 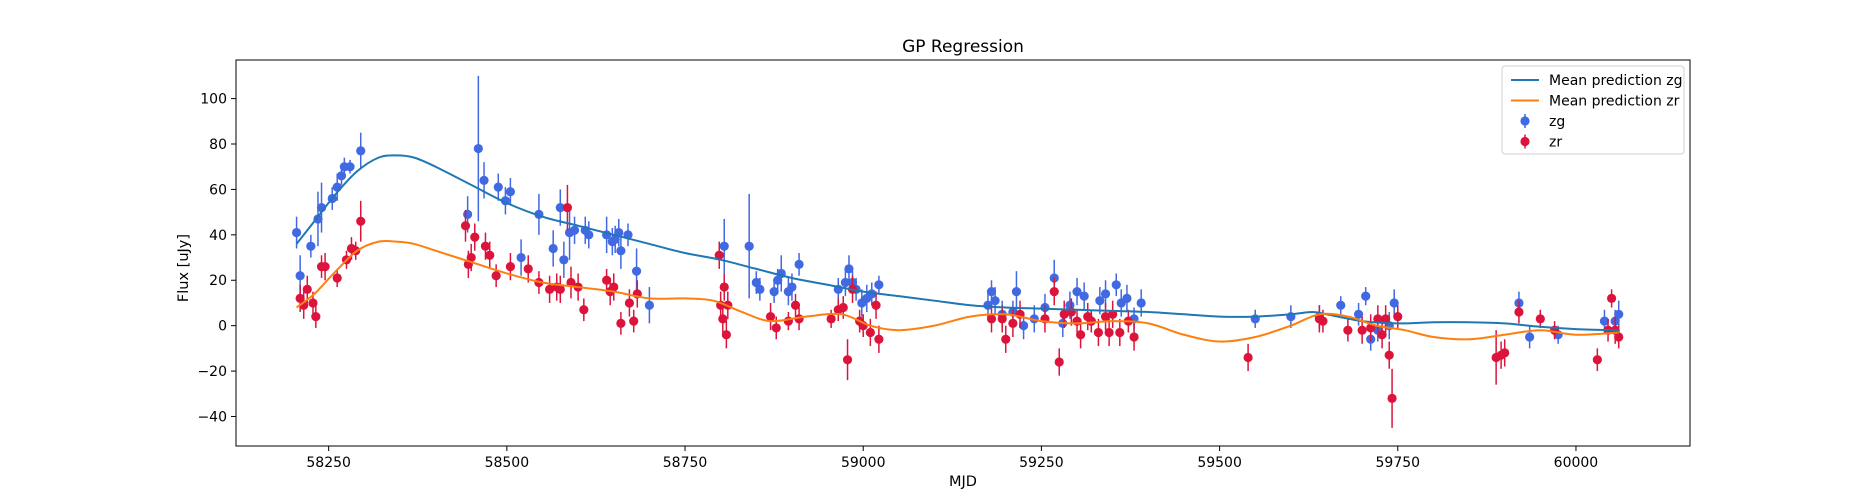 I want to click on x-axis-label: MJD, so click(x=963, y=482).